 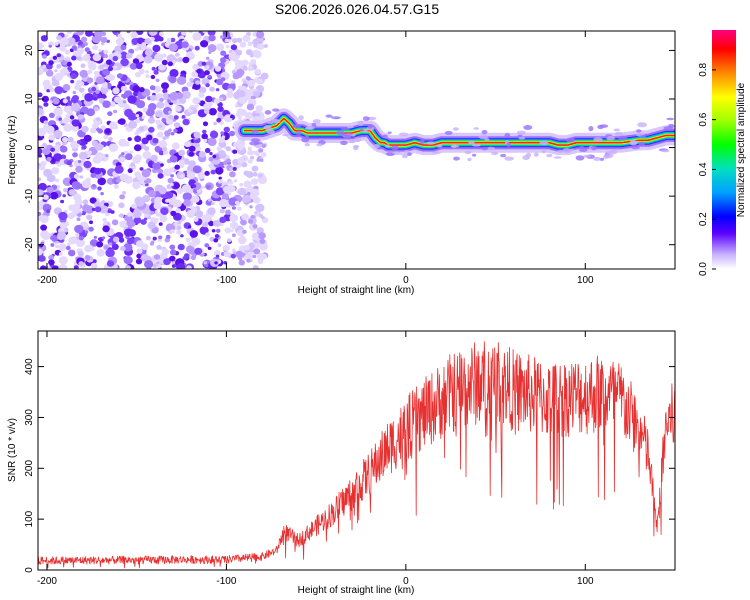 What do you see at coordinates (741, 149) in the screenshot?
I see `colorbar-label: Normalized spectral amplitude` at bounding box center [741, 149].